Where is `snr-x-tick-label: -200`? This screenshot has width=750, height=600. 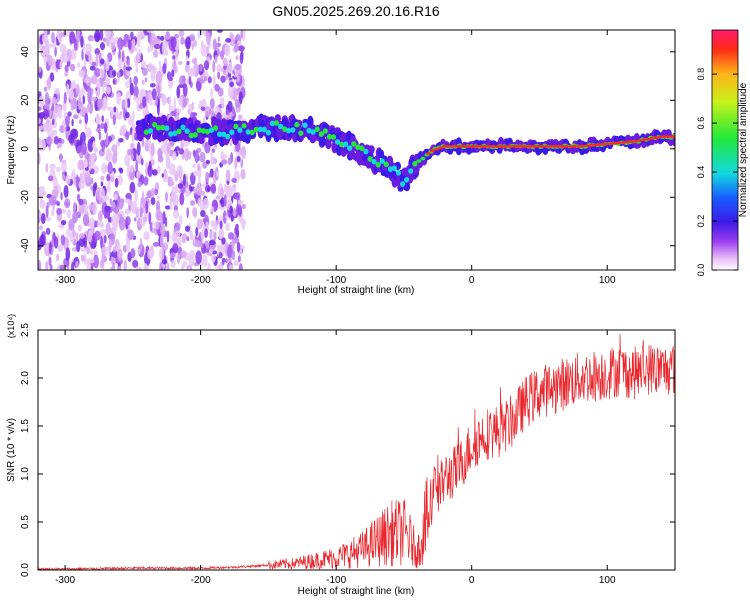 snr-x-tick-label: -200 is located at coordinates (201, 580).